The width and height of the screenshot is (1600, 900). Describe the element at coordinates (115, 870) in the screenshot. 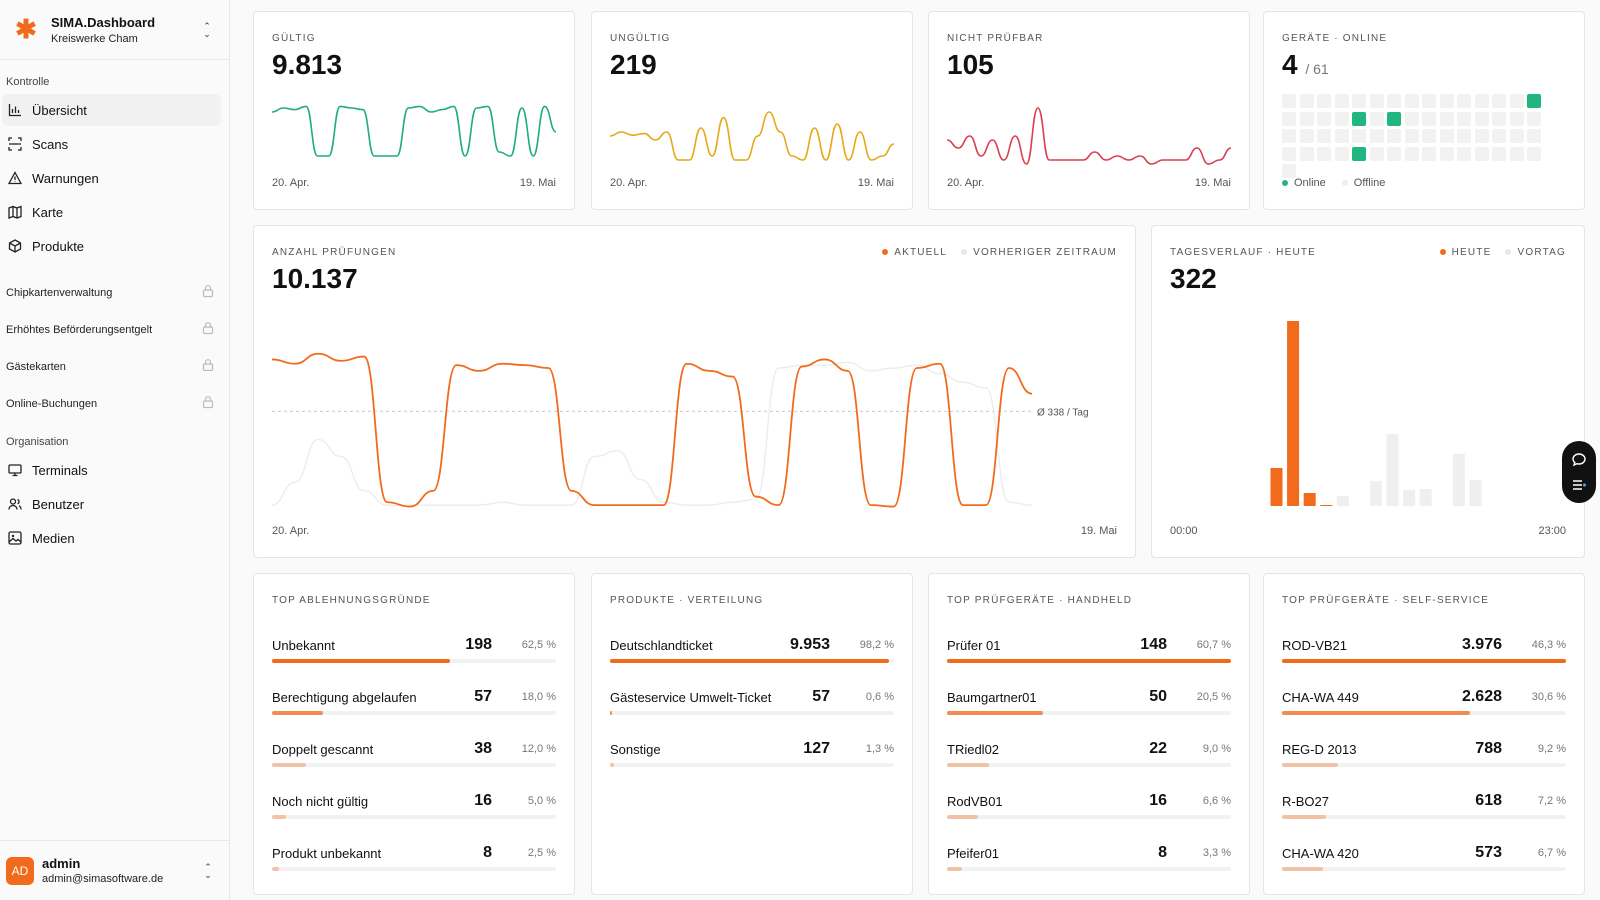

I see `user-menu: AD admin admin@simasoftware.de ⌃ ⌄` at that location.